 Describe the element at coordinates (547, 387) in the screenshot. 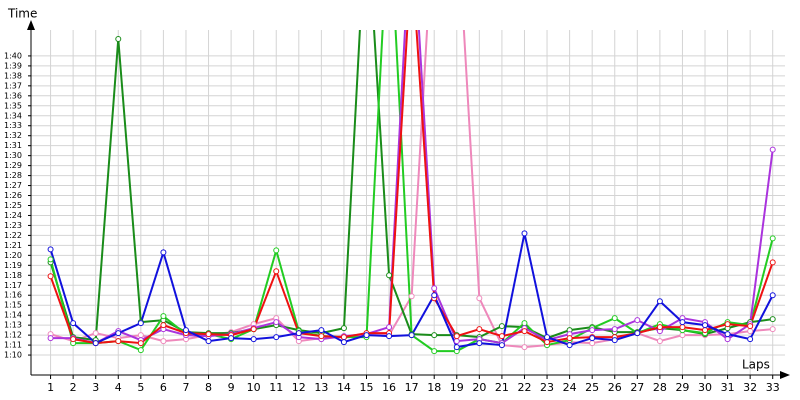

I see `x-tick-label: 23` at that location.